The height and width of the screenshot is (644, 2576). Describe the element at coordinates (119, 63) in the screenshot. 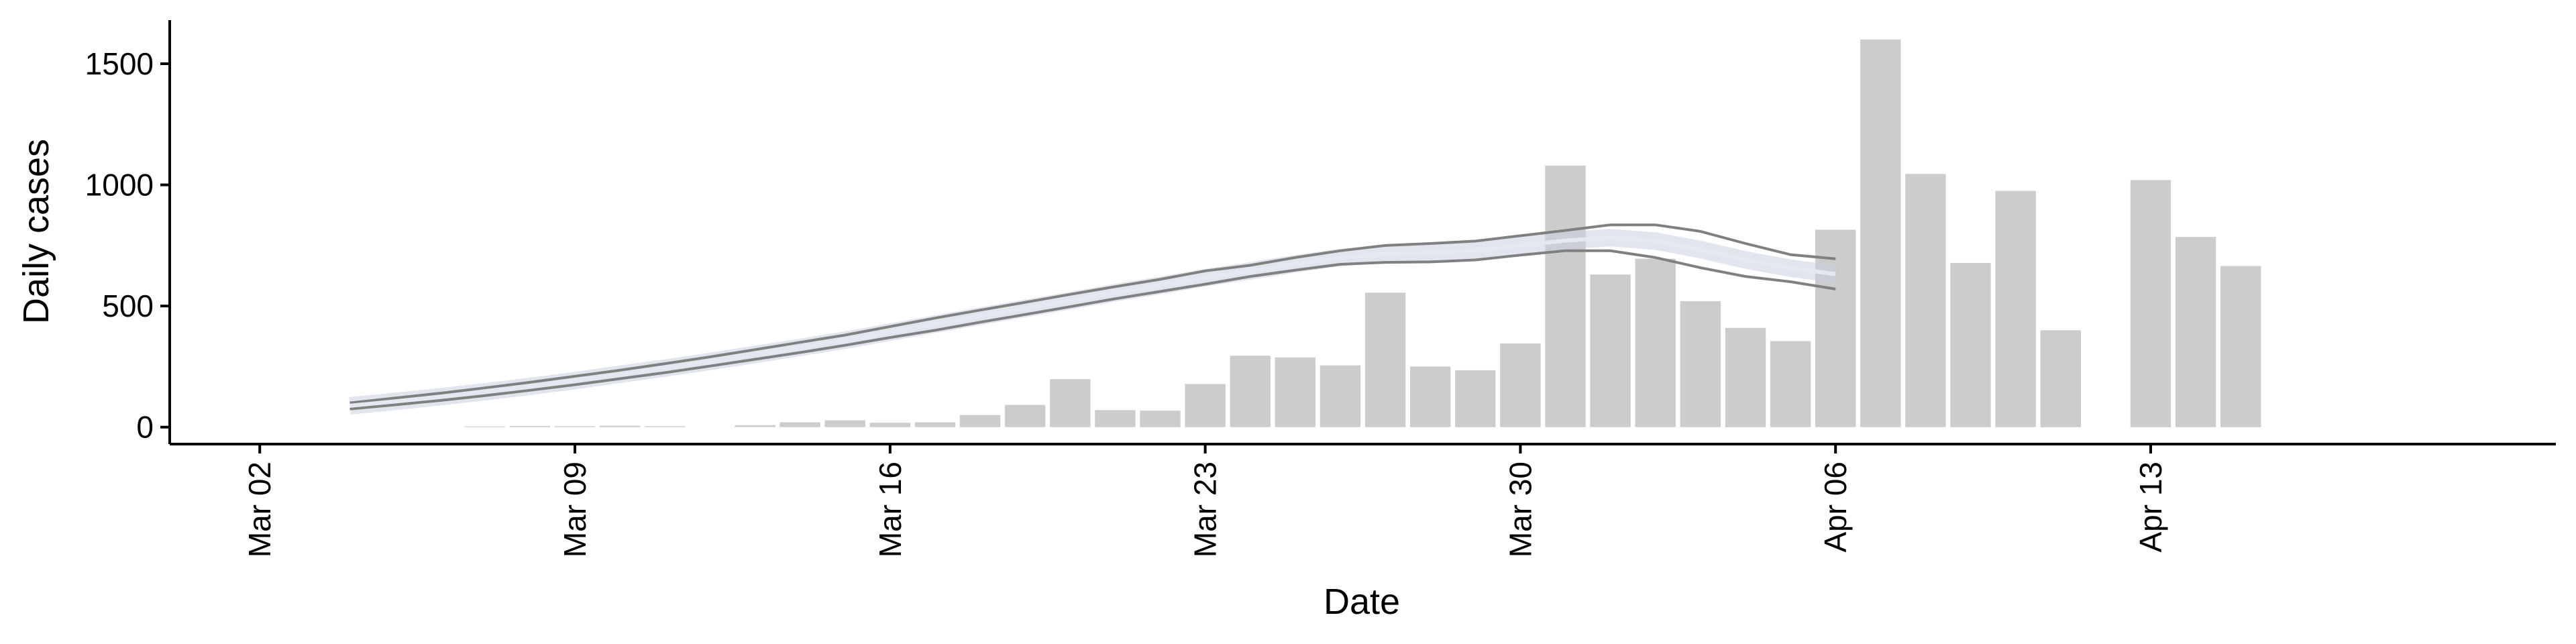

I see `y-tick-label: 1500` at that location.